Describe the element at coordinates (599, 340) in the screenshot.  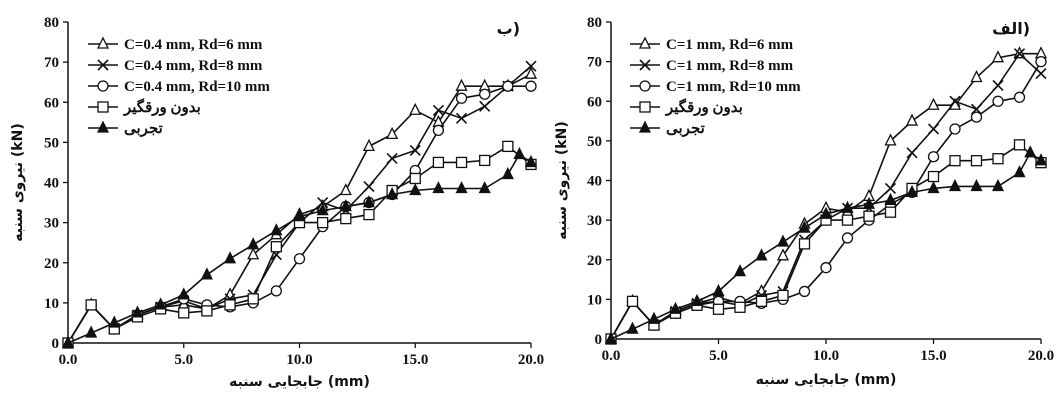
I see `y-tick-label: 0` at that location.